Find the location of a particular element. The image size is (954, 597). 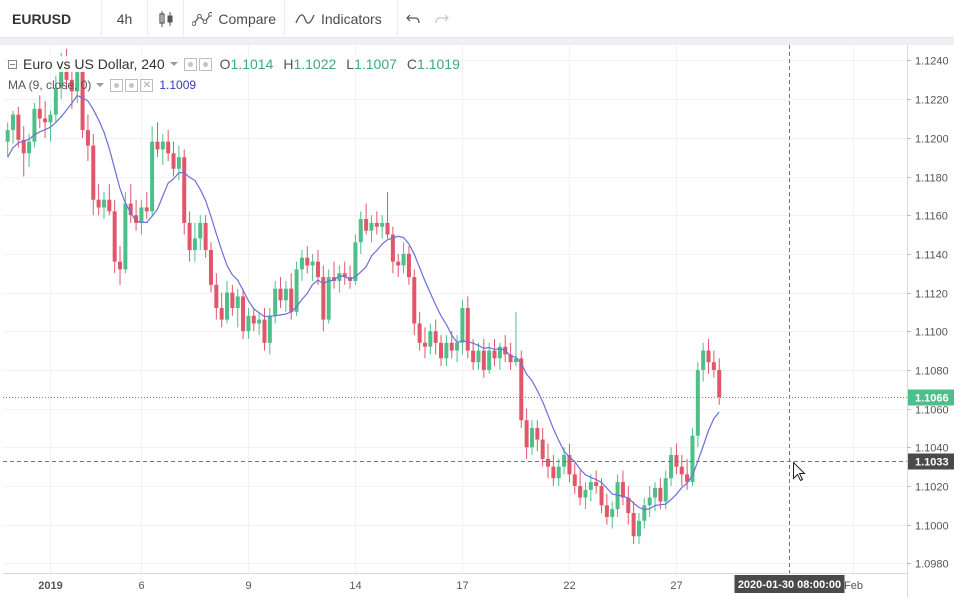

indicators-button: Indicators is located at coordinates (341, 19).